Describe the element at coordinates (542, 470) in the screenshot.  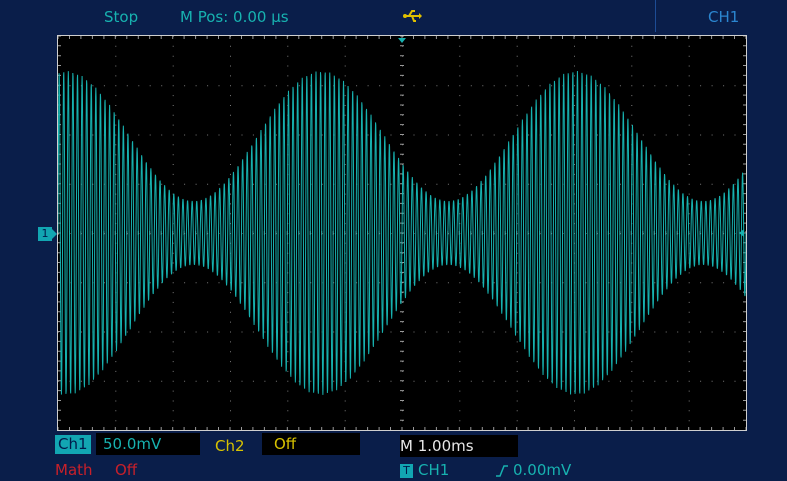
I see `trigger-level: 0.00mV` at that location.